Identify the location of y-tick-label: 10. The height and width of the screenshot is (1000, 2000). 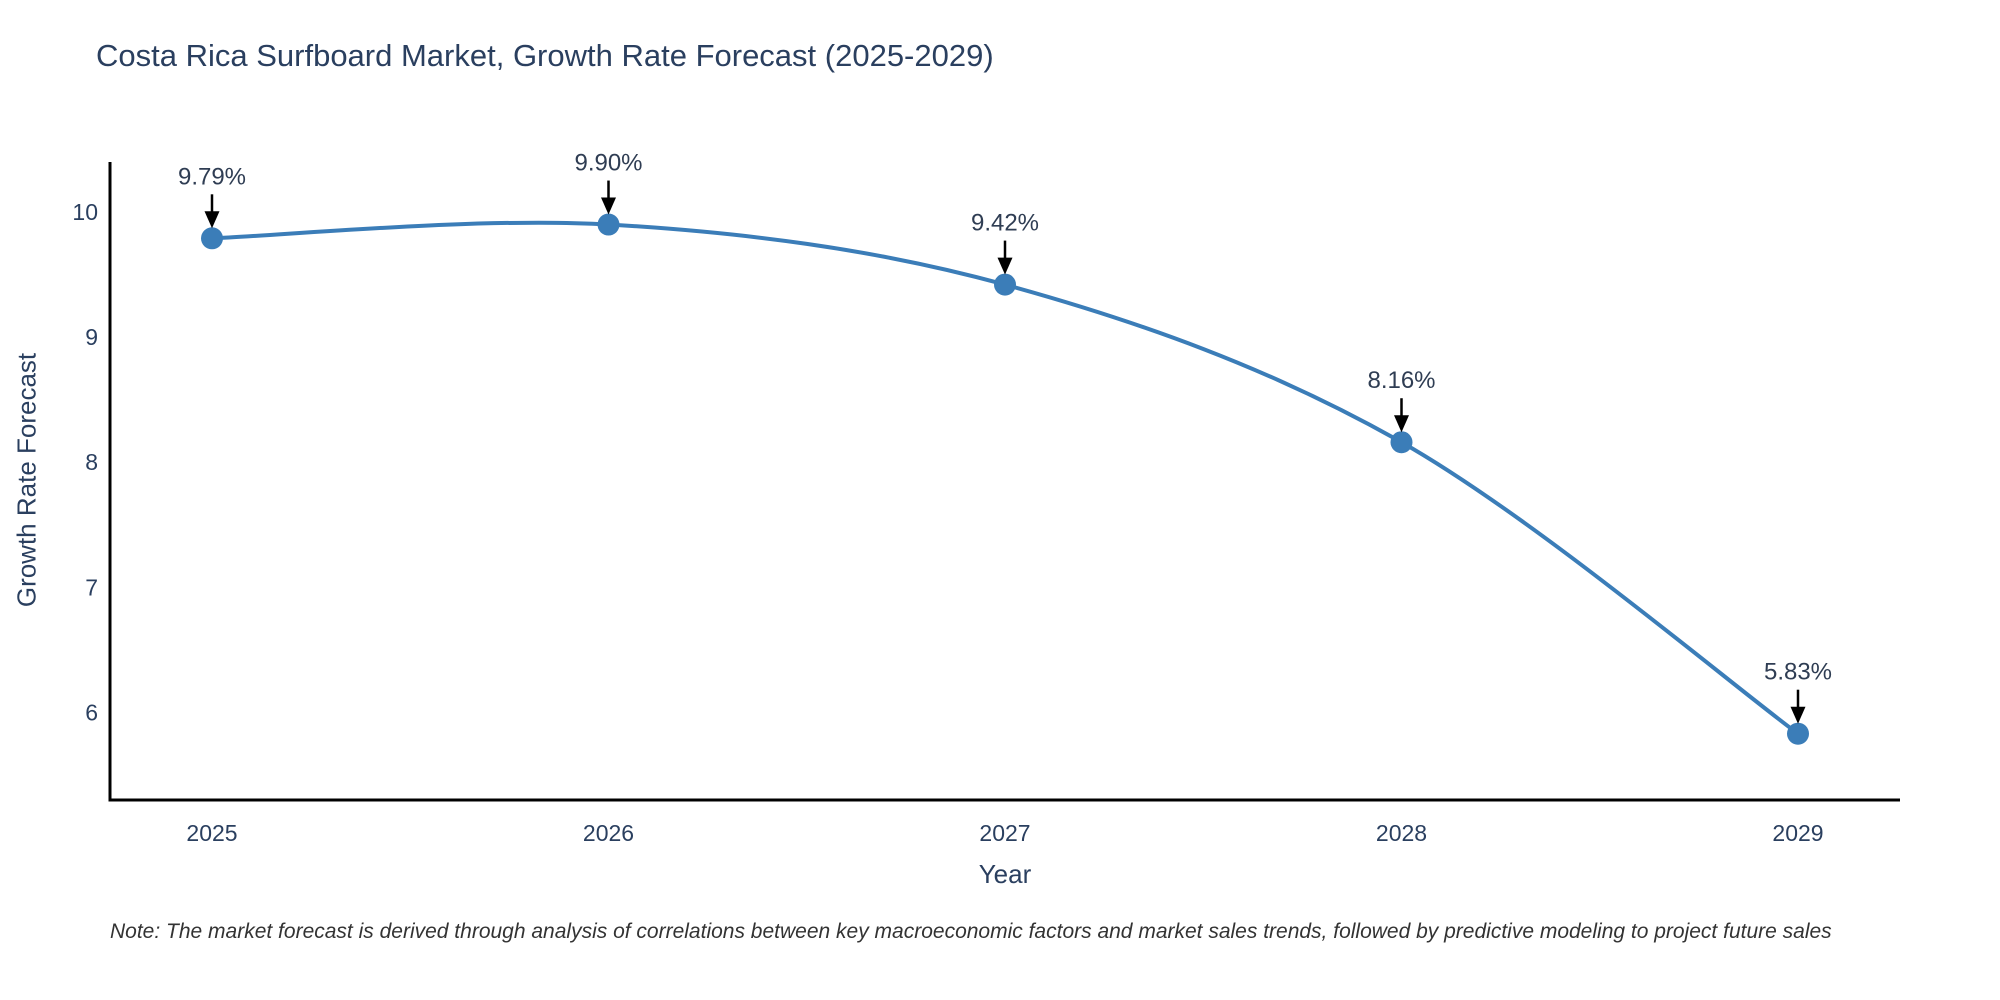
(85, 212).